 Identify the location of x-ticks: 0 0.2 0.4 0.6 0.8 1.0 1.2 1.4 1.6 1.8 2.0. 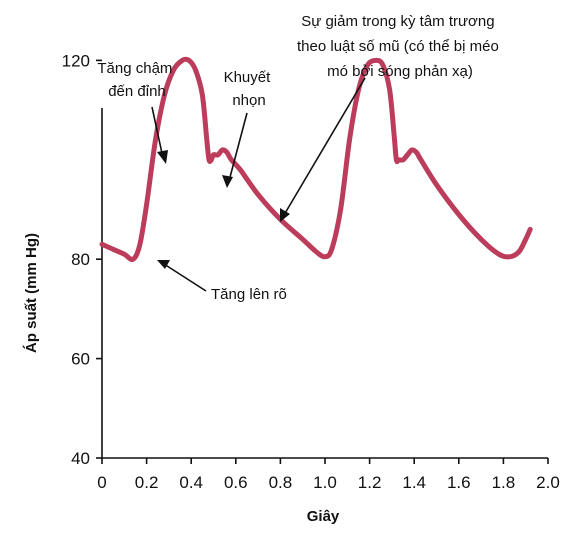
(328, 475).